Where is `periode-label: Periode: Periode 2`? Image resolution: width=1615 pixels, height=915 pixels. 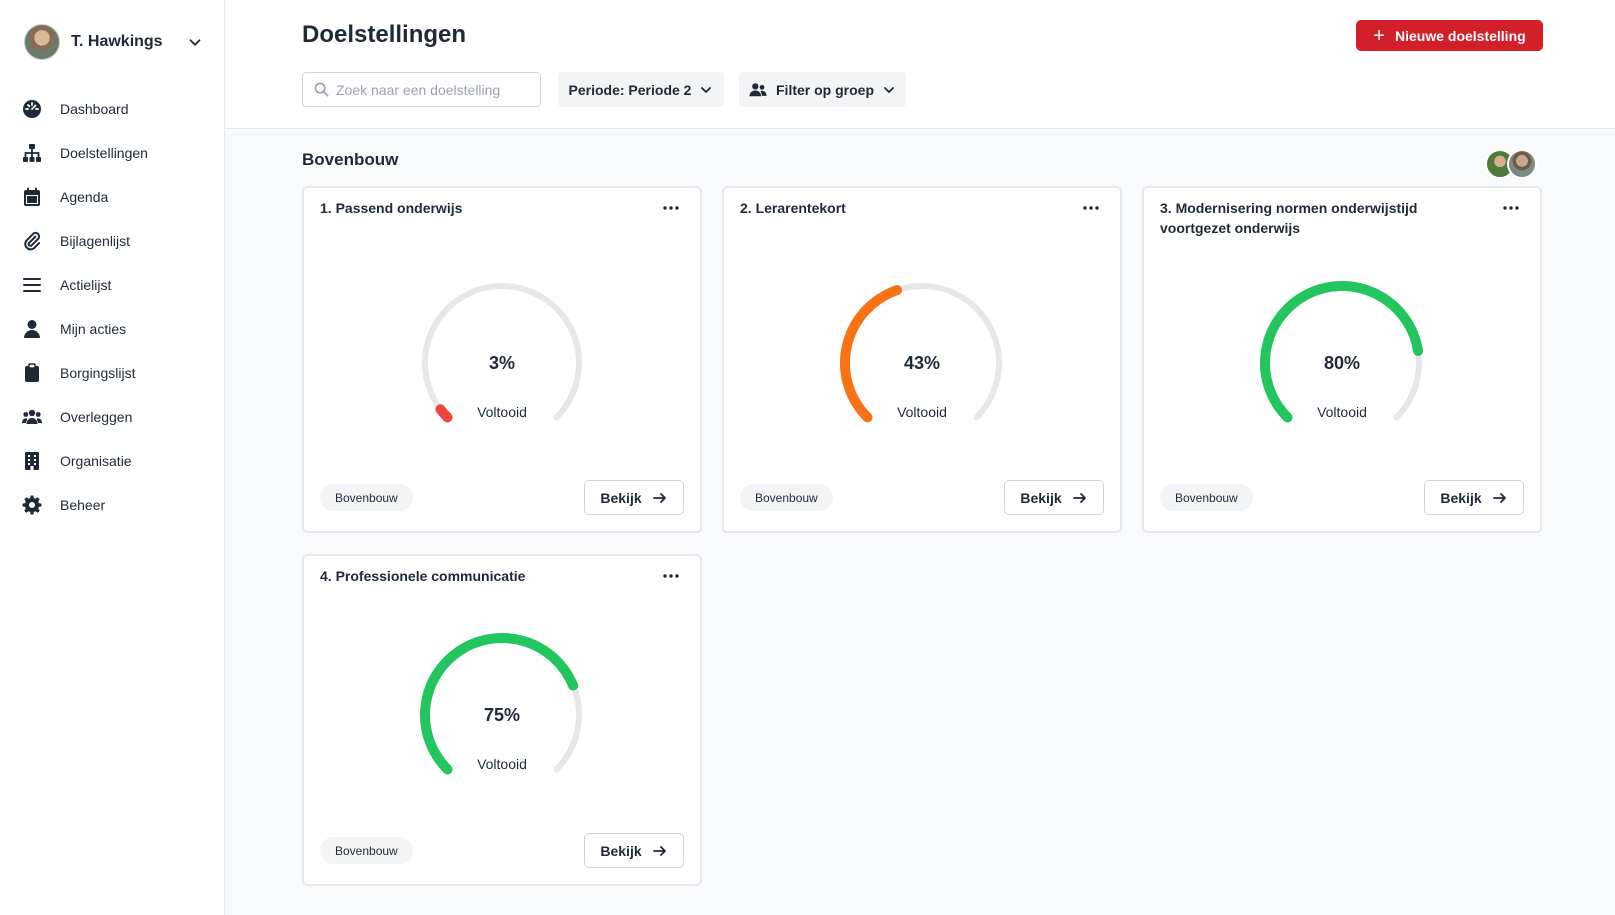 periode-label: Periode: Periode 2 is located at coordinates (630, 89).